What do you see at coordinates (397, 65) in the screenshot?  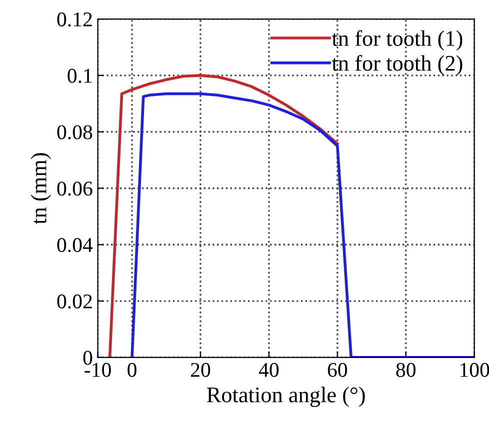 I see `legend-label: tn for tooth (2)` at bounding box center [397, 65].